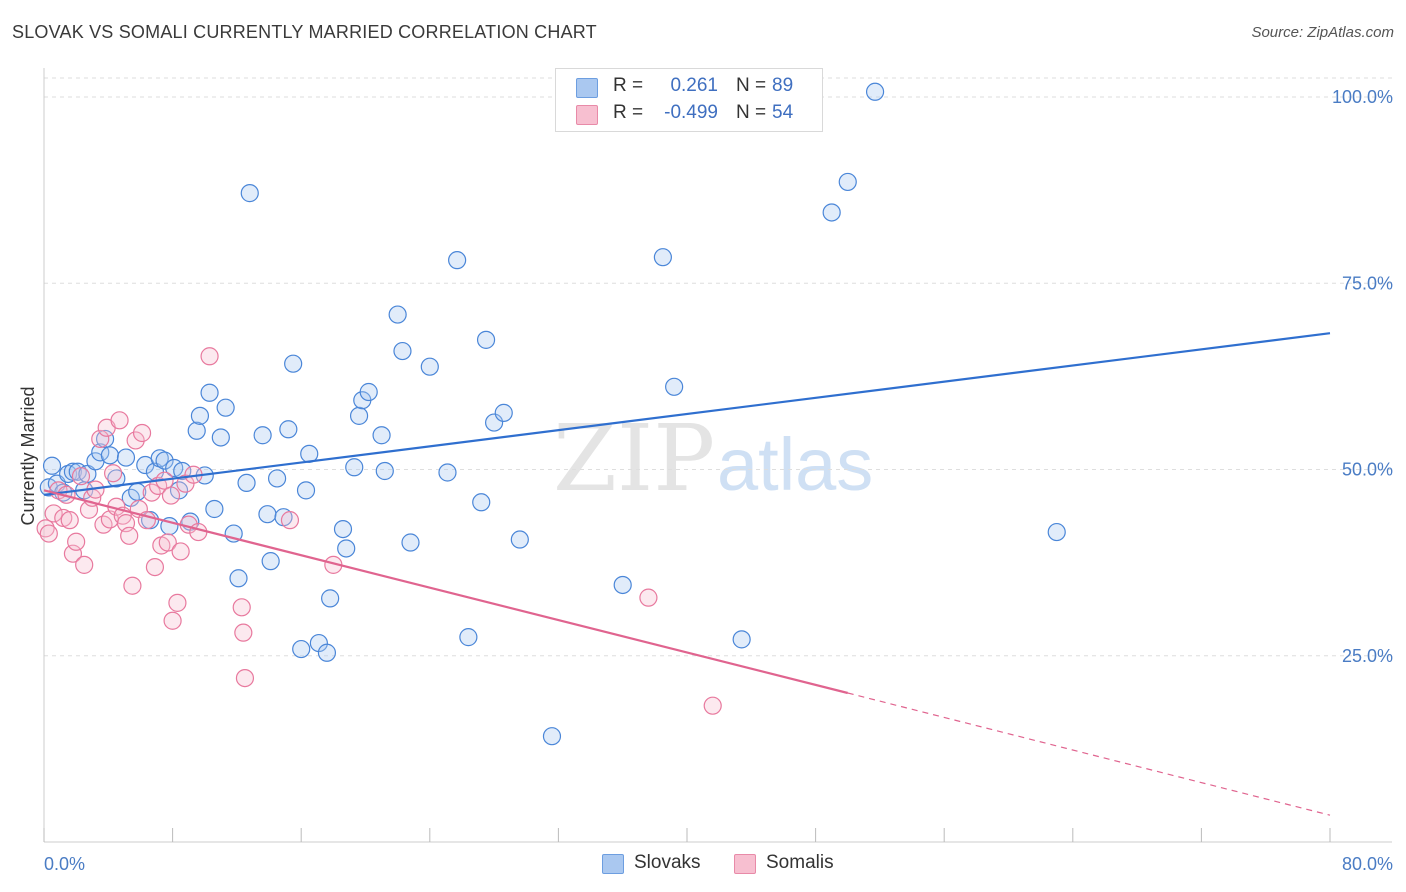 The image size is (1406, 892). What do you see at coordinates (634, 458) in the screenshot?
I see `watermark-zip: ZIP` at bounding box center [634, 458].